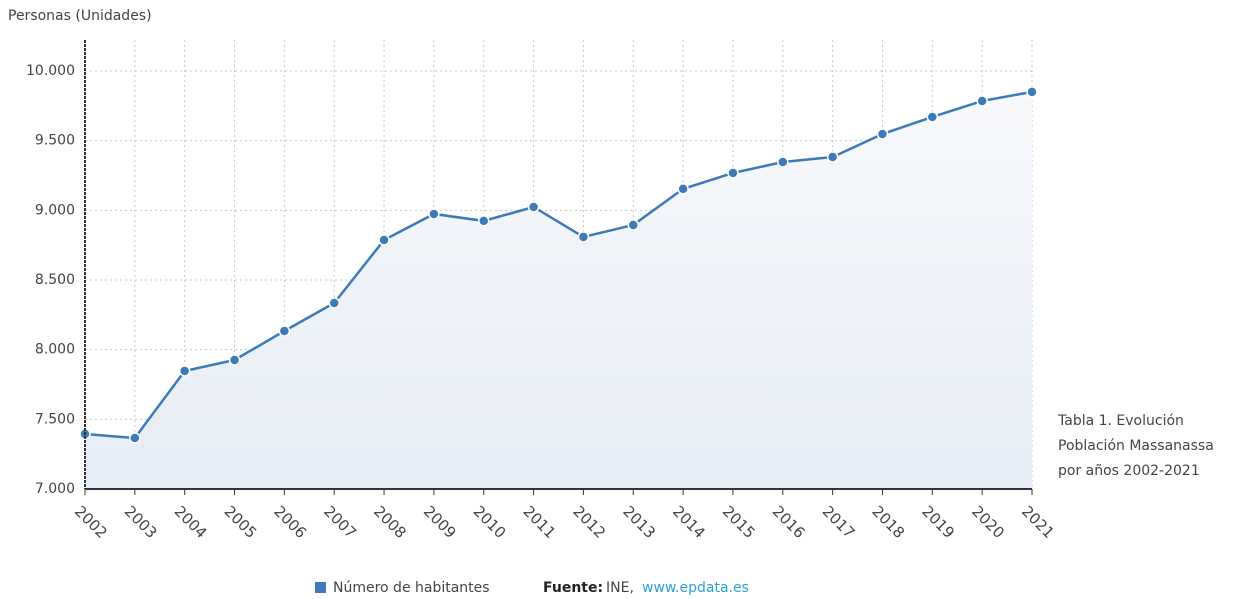  Describe the element at coordinates (290, 522) in the screenshot. I see `x-tick-label: 2006` at that location.